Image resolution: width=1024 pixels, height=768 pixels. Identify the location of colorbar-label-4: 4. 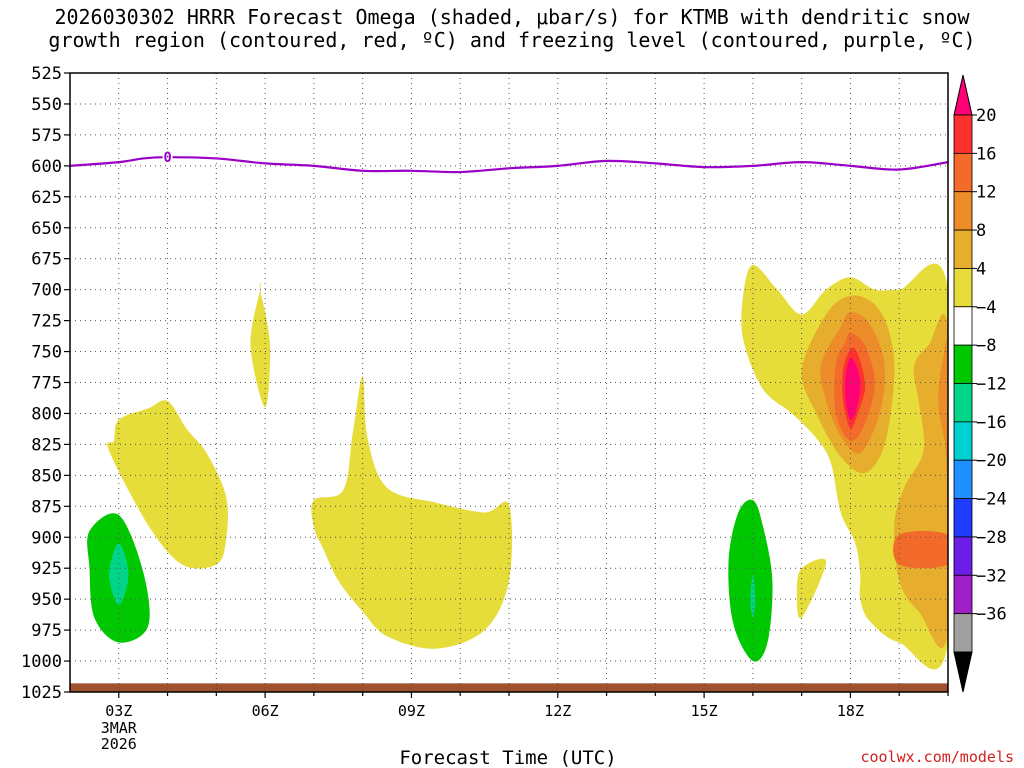
(981, 269).